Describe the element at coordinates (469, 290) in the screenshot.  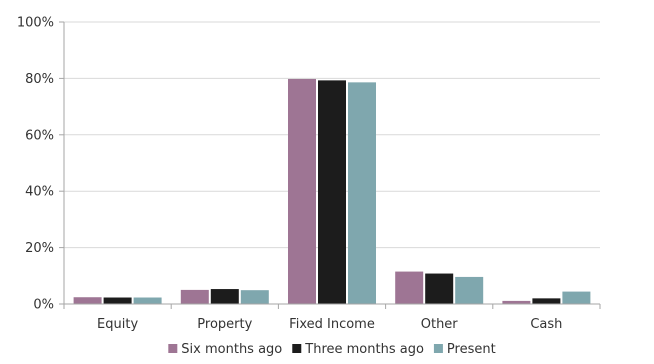
I see `bar-present-other` at that location.